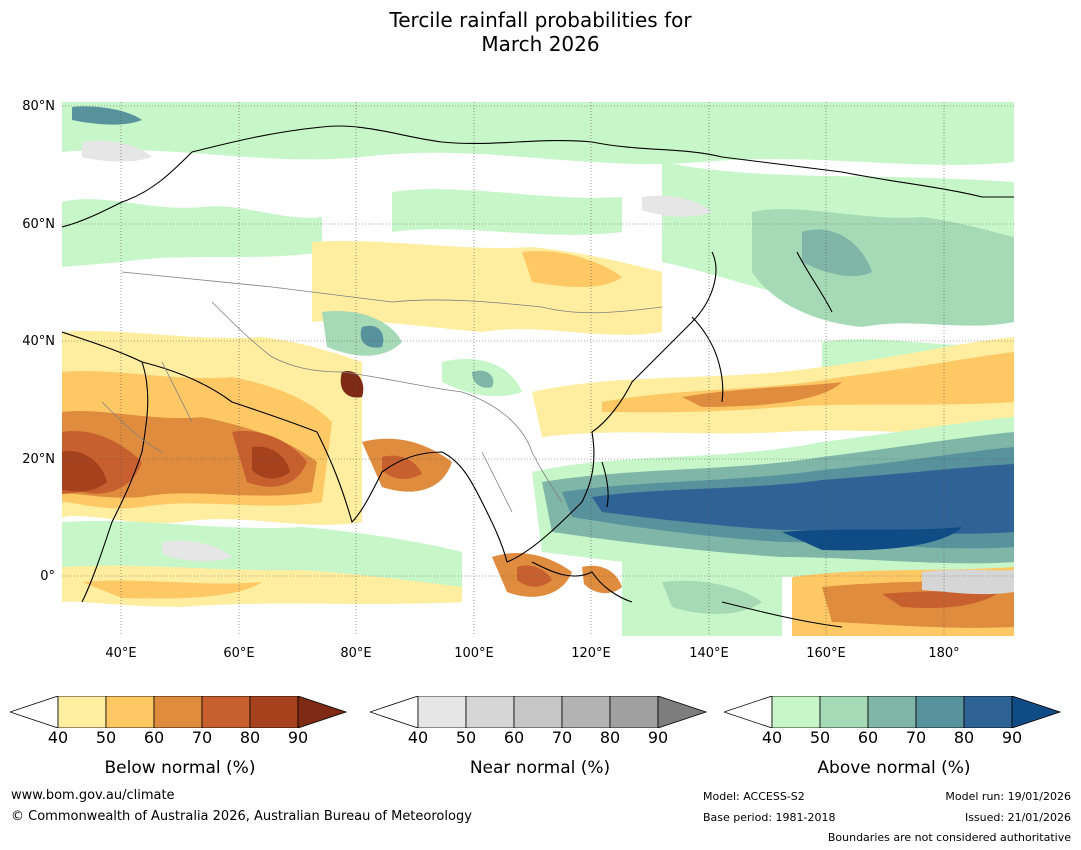 The width and height of the screenshot is (1081, 850). Describe the element at coordinates (121, 653) in the screenshot. I see `lon-label-40e: 40°E` at that location.